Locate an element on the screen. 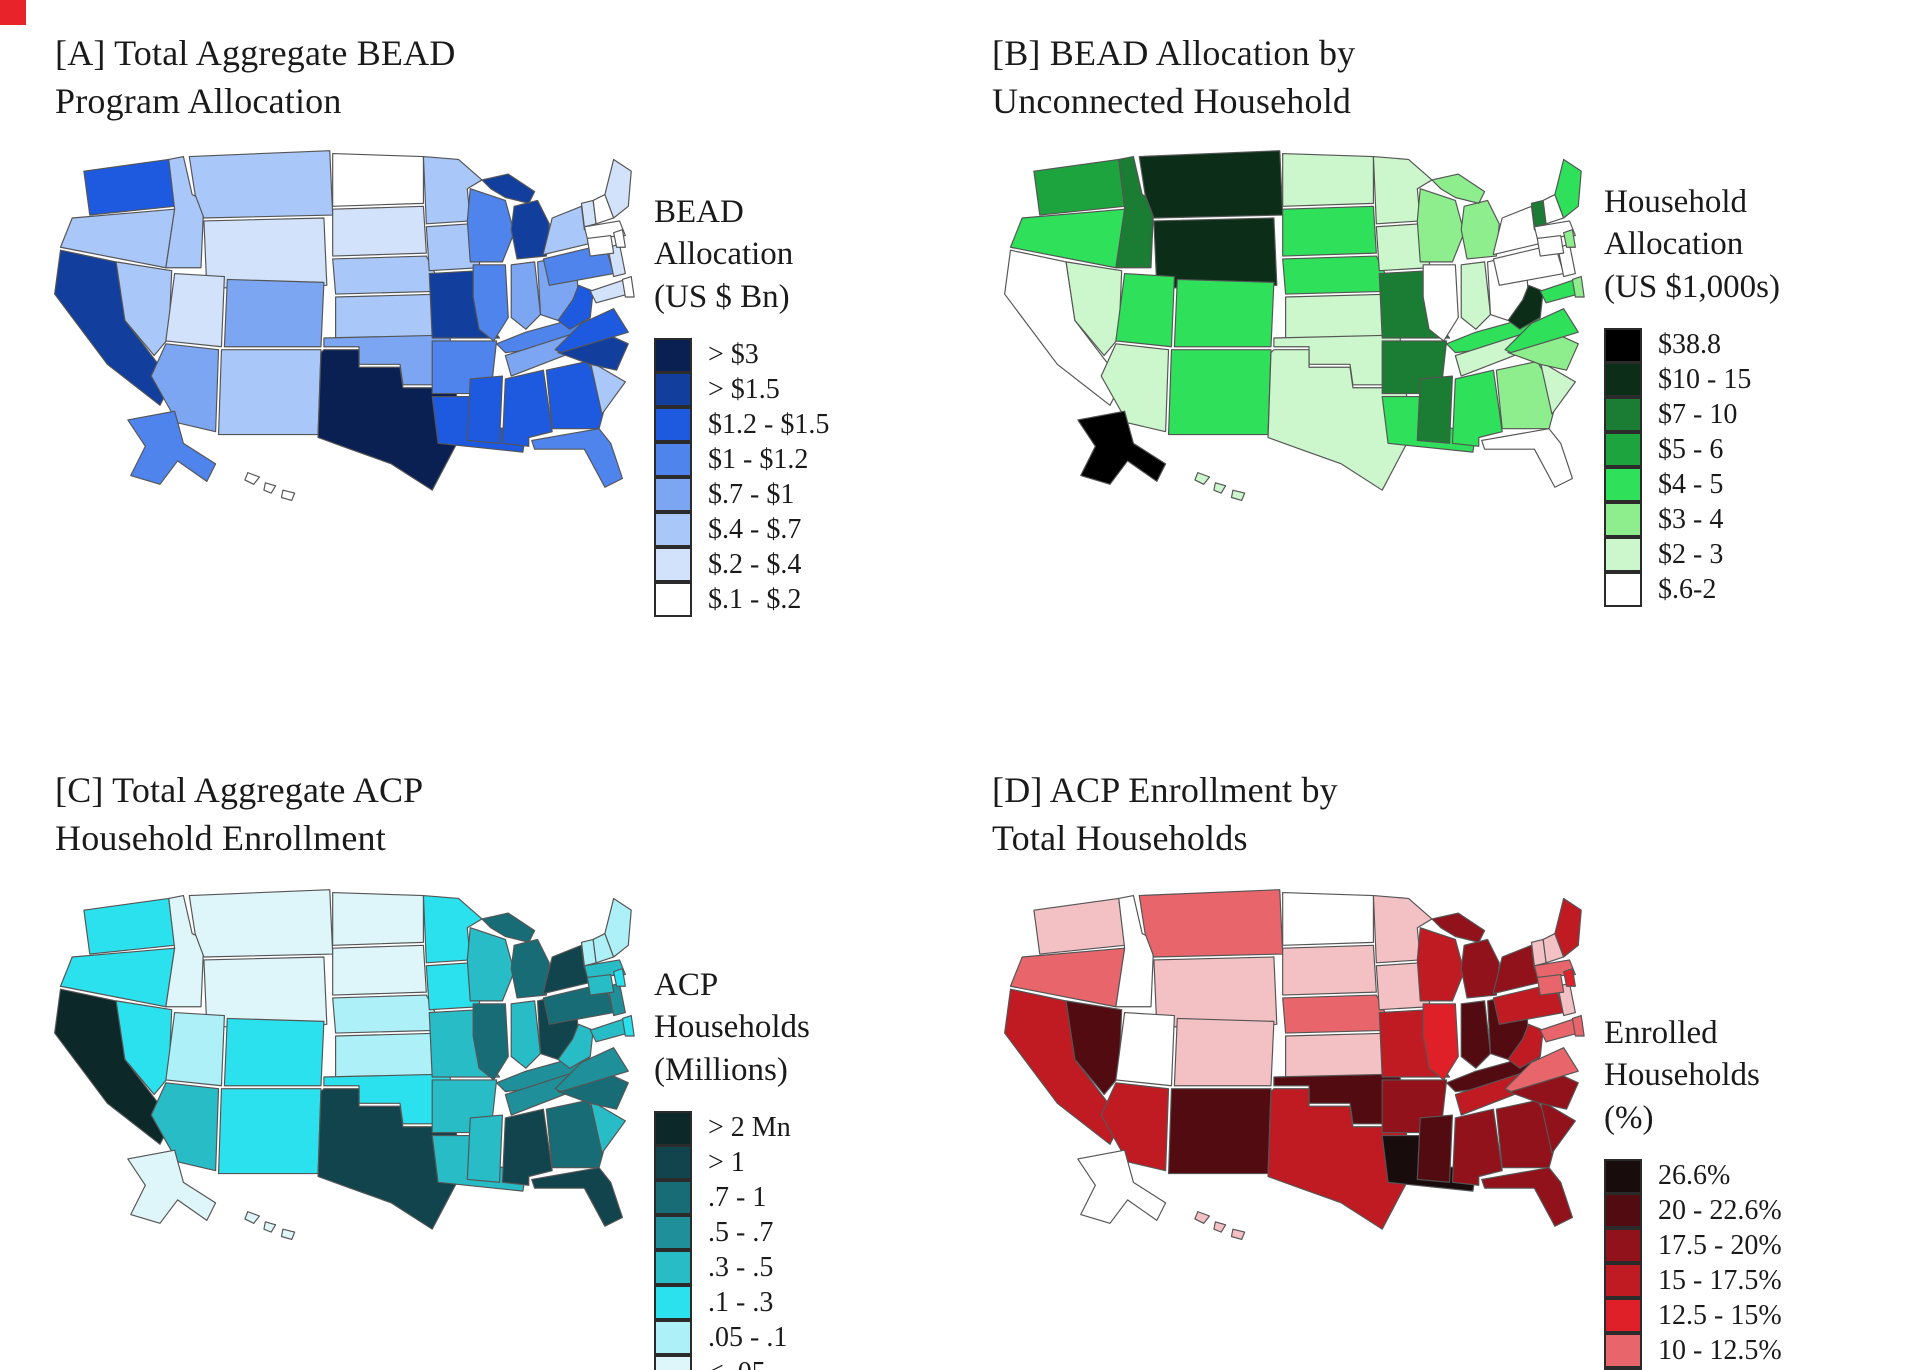 The height and width of the screenshot is (1370, 1920). legend-bin-label: .5 - .7 is located at coordinates (741, 1233).